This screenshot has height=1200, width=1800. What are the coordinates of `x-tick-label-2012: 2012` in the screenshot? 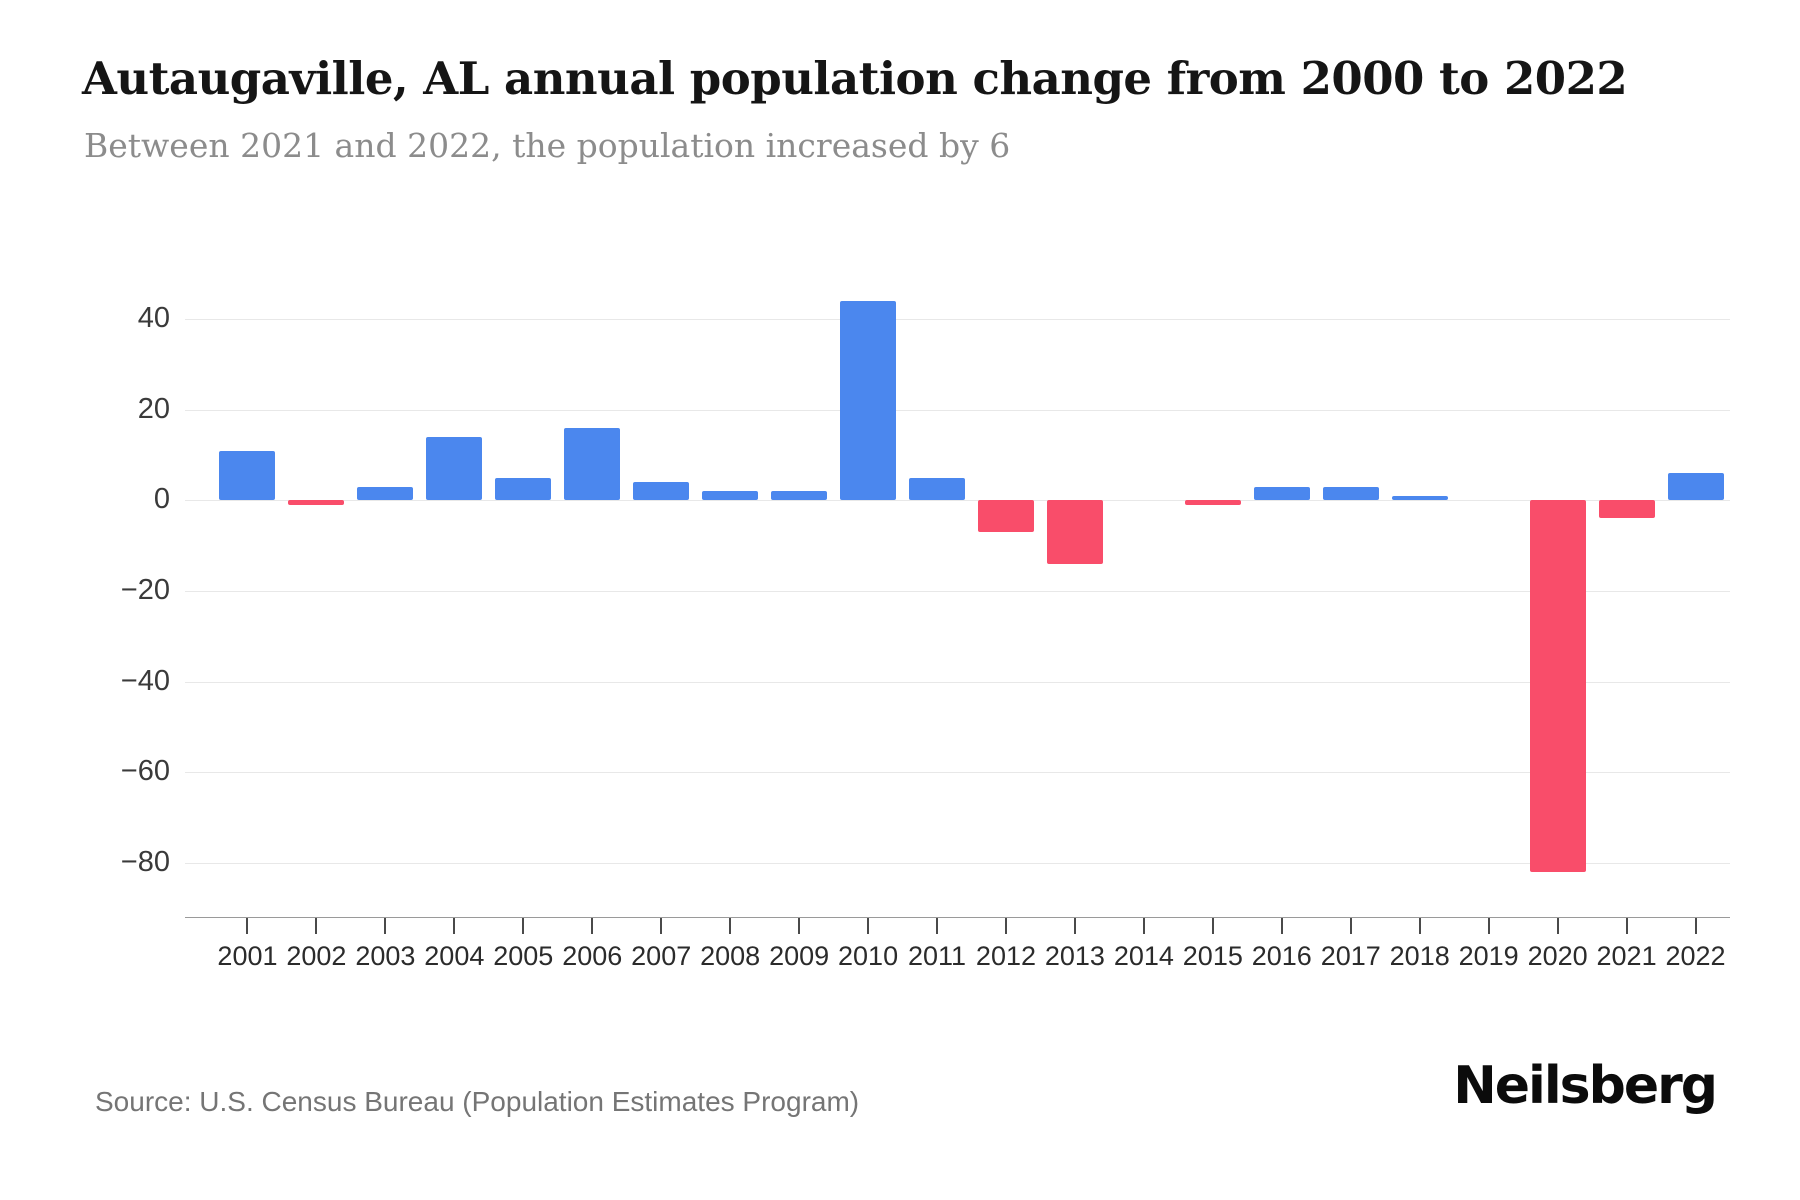 It's located at (1005, 956).